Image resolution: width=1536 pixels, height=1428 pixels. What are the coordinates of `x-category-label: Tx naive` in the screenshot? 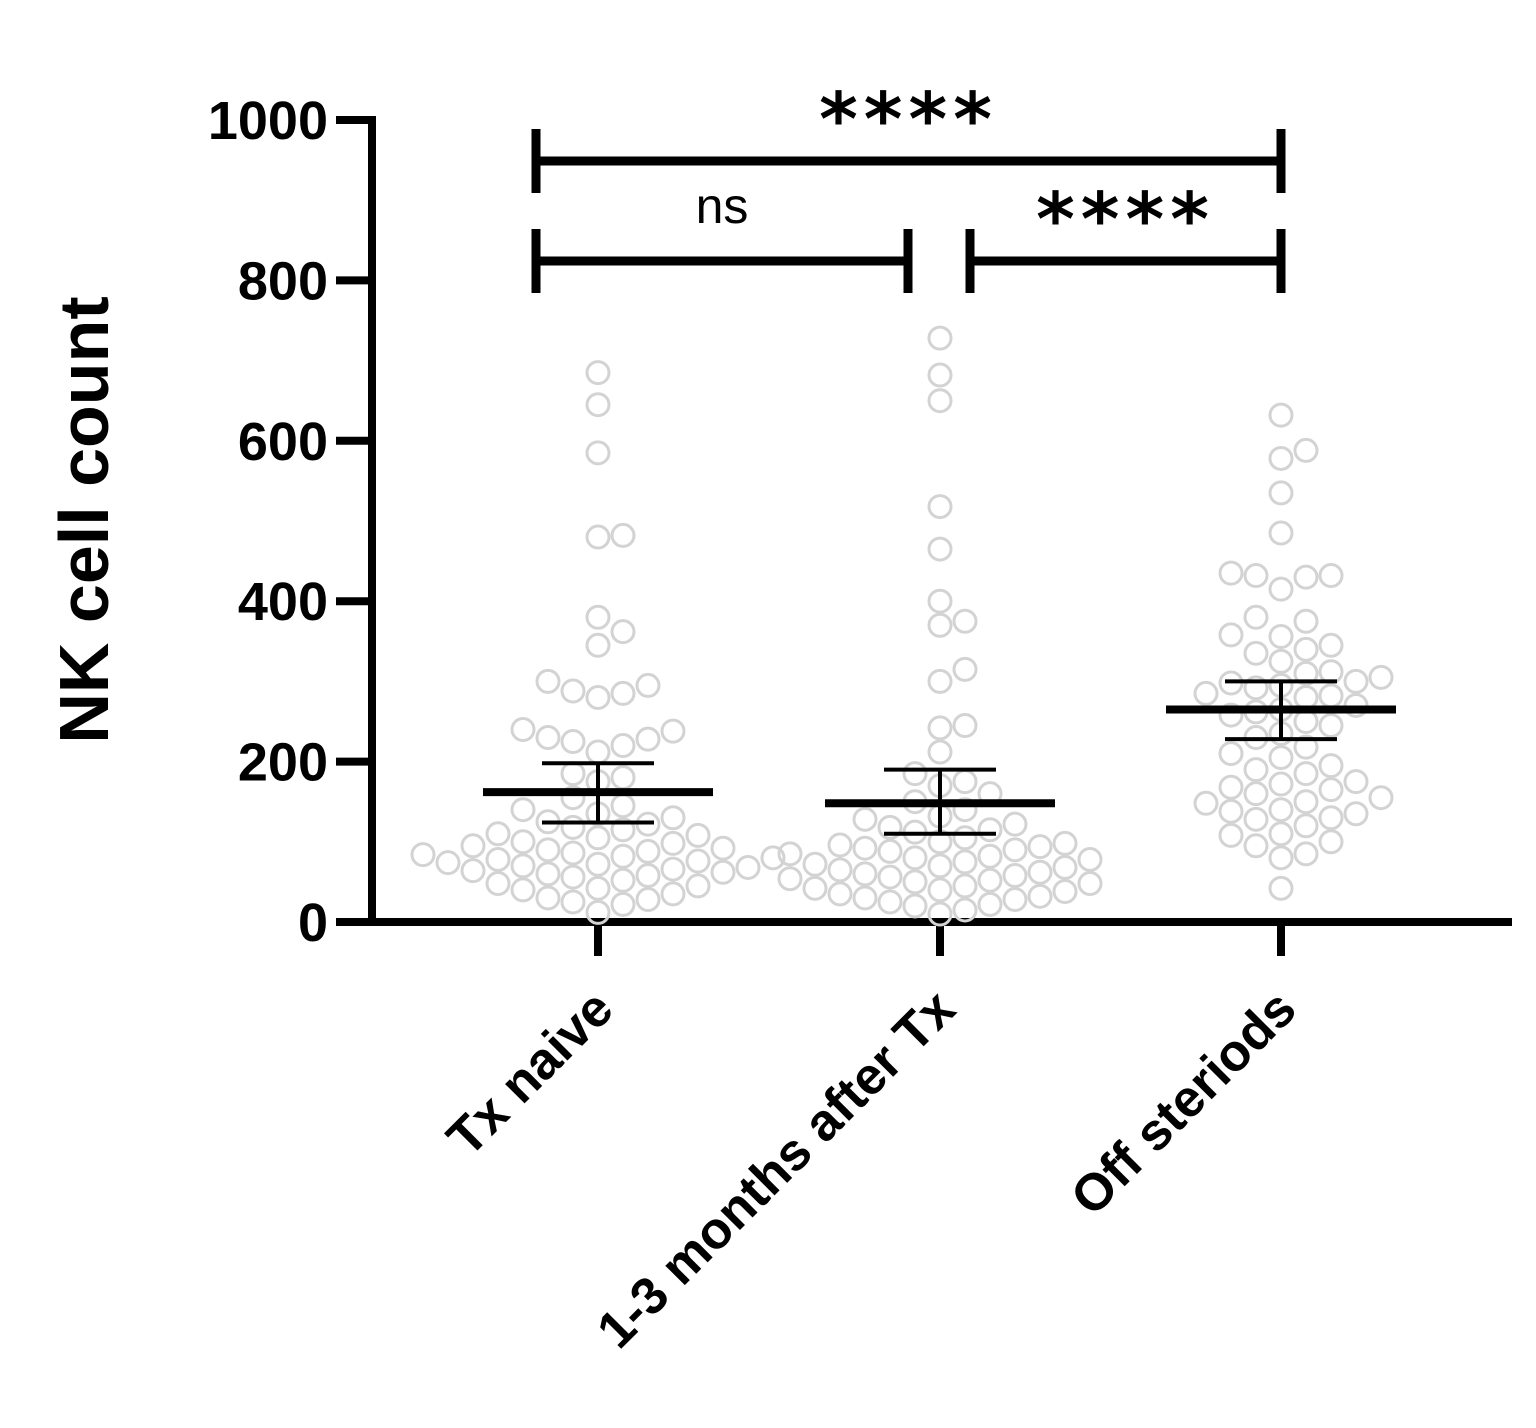 It's located at (530, 1073).